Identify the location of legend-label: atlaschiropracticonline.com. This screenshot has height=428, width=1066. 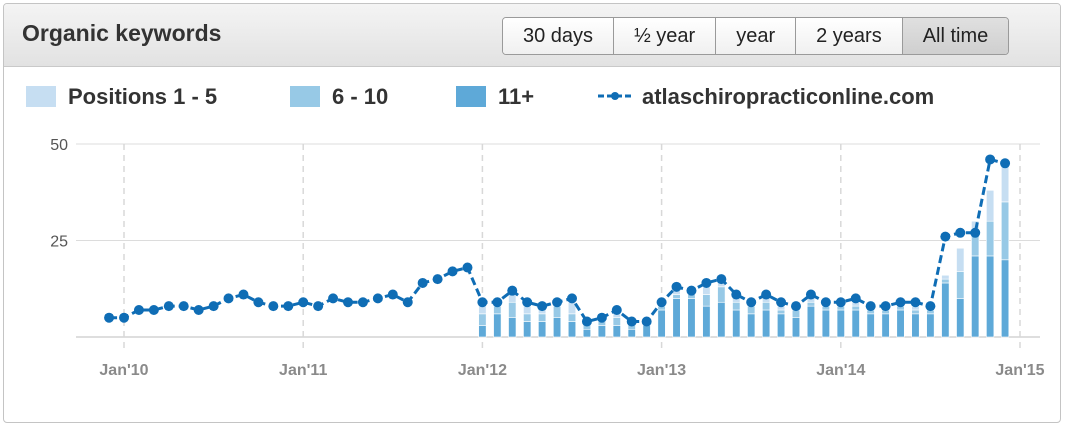
(788, 96).